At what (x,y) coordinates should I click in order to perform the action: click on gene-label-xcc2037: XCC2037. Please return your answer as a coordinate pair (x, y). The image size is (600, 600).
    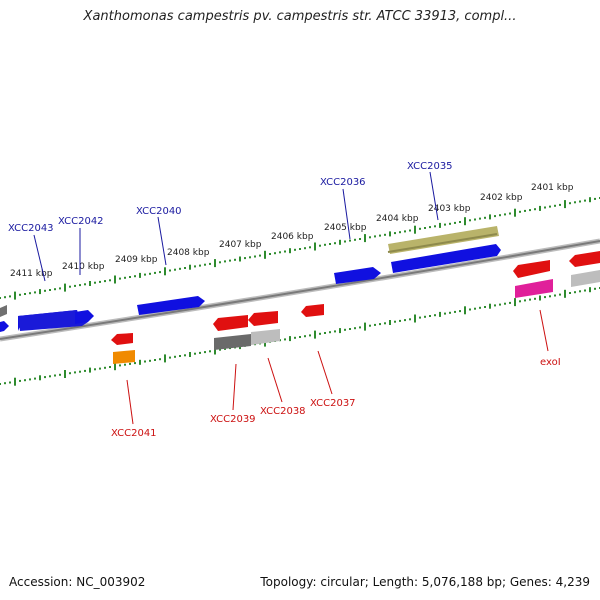
    Looking at the image, I should click on (333, 403).